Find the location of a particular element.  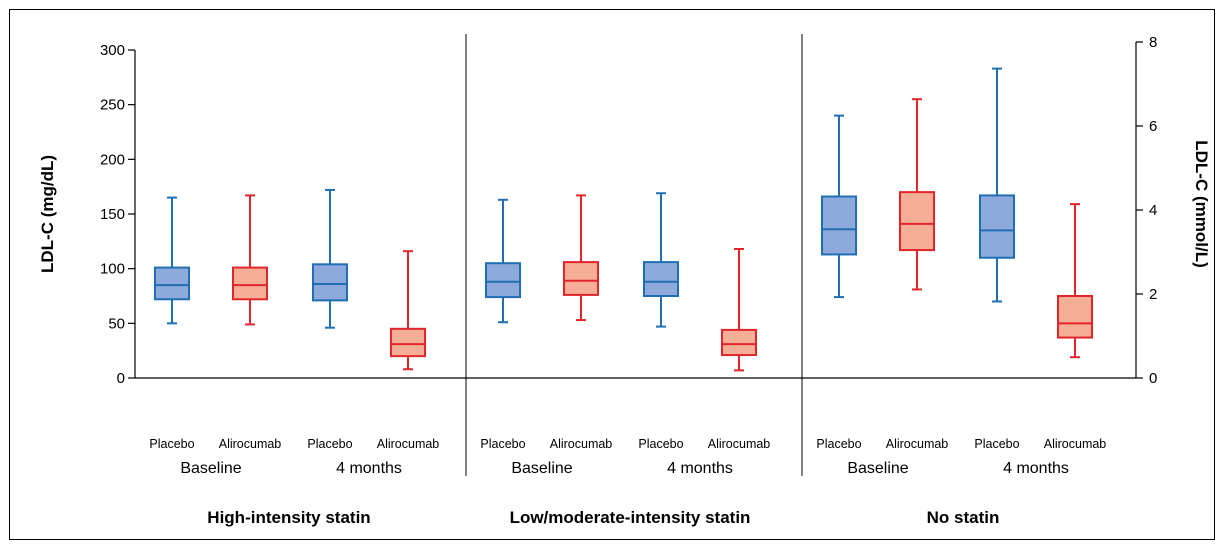

right-tick-label: 8 is located at coordinates (1153, 42).